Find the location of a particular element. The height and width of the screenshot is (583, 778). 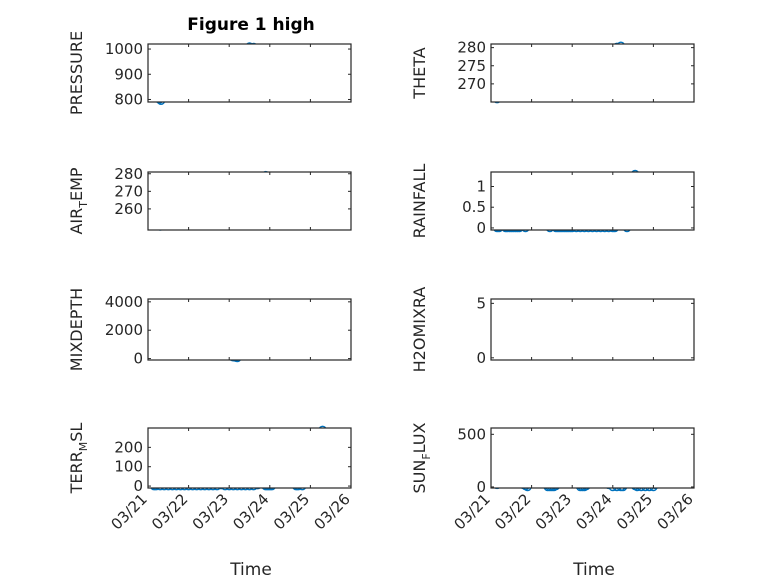

subplot-h2o-mixratio: 0 5 H2OMIXRA is located at coordinates (552, 330).